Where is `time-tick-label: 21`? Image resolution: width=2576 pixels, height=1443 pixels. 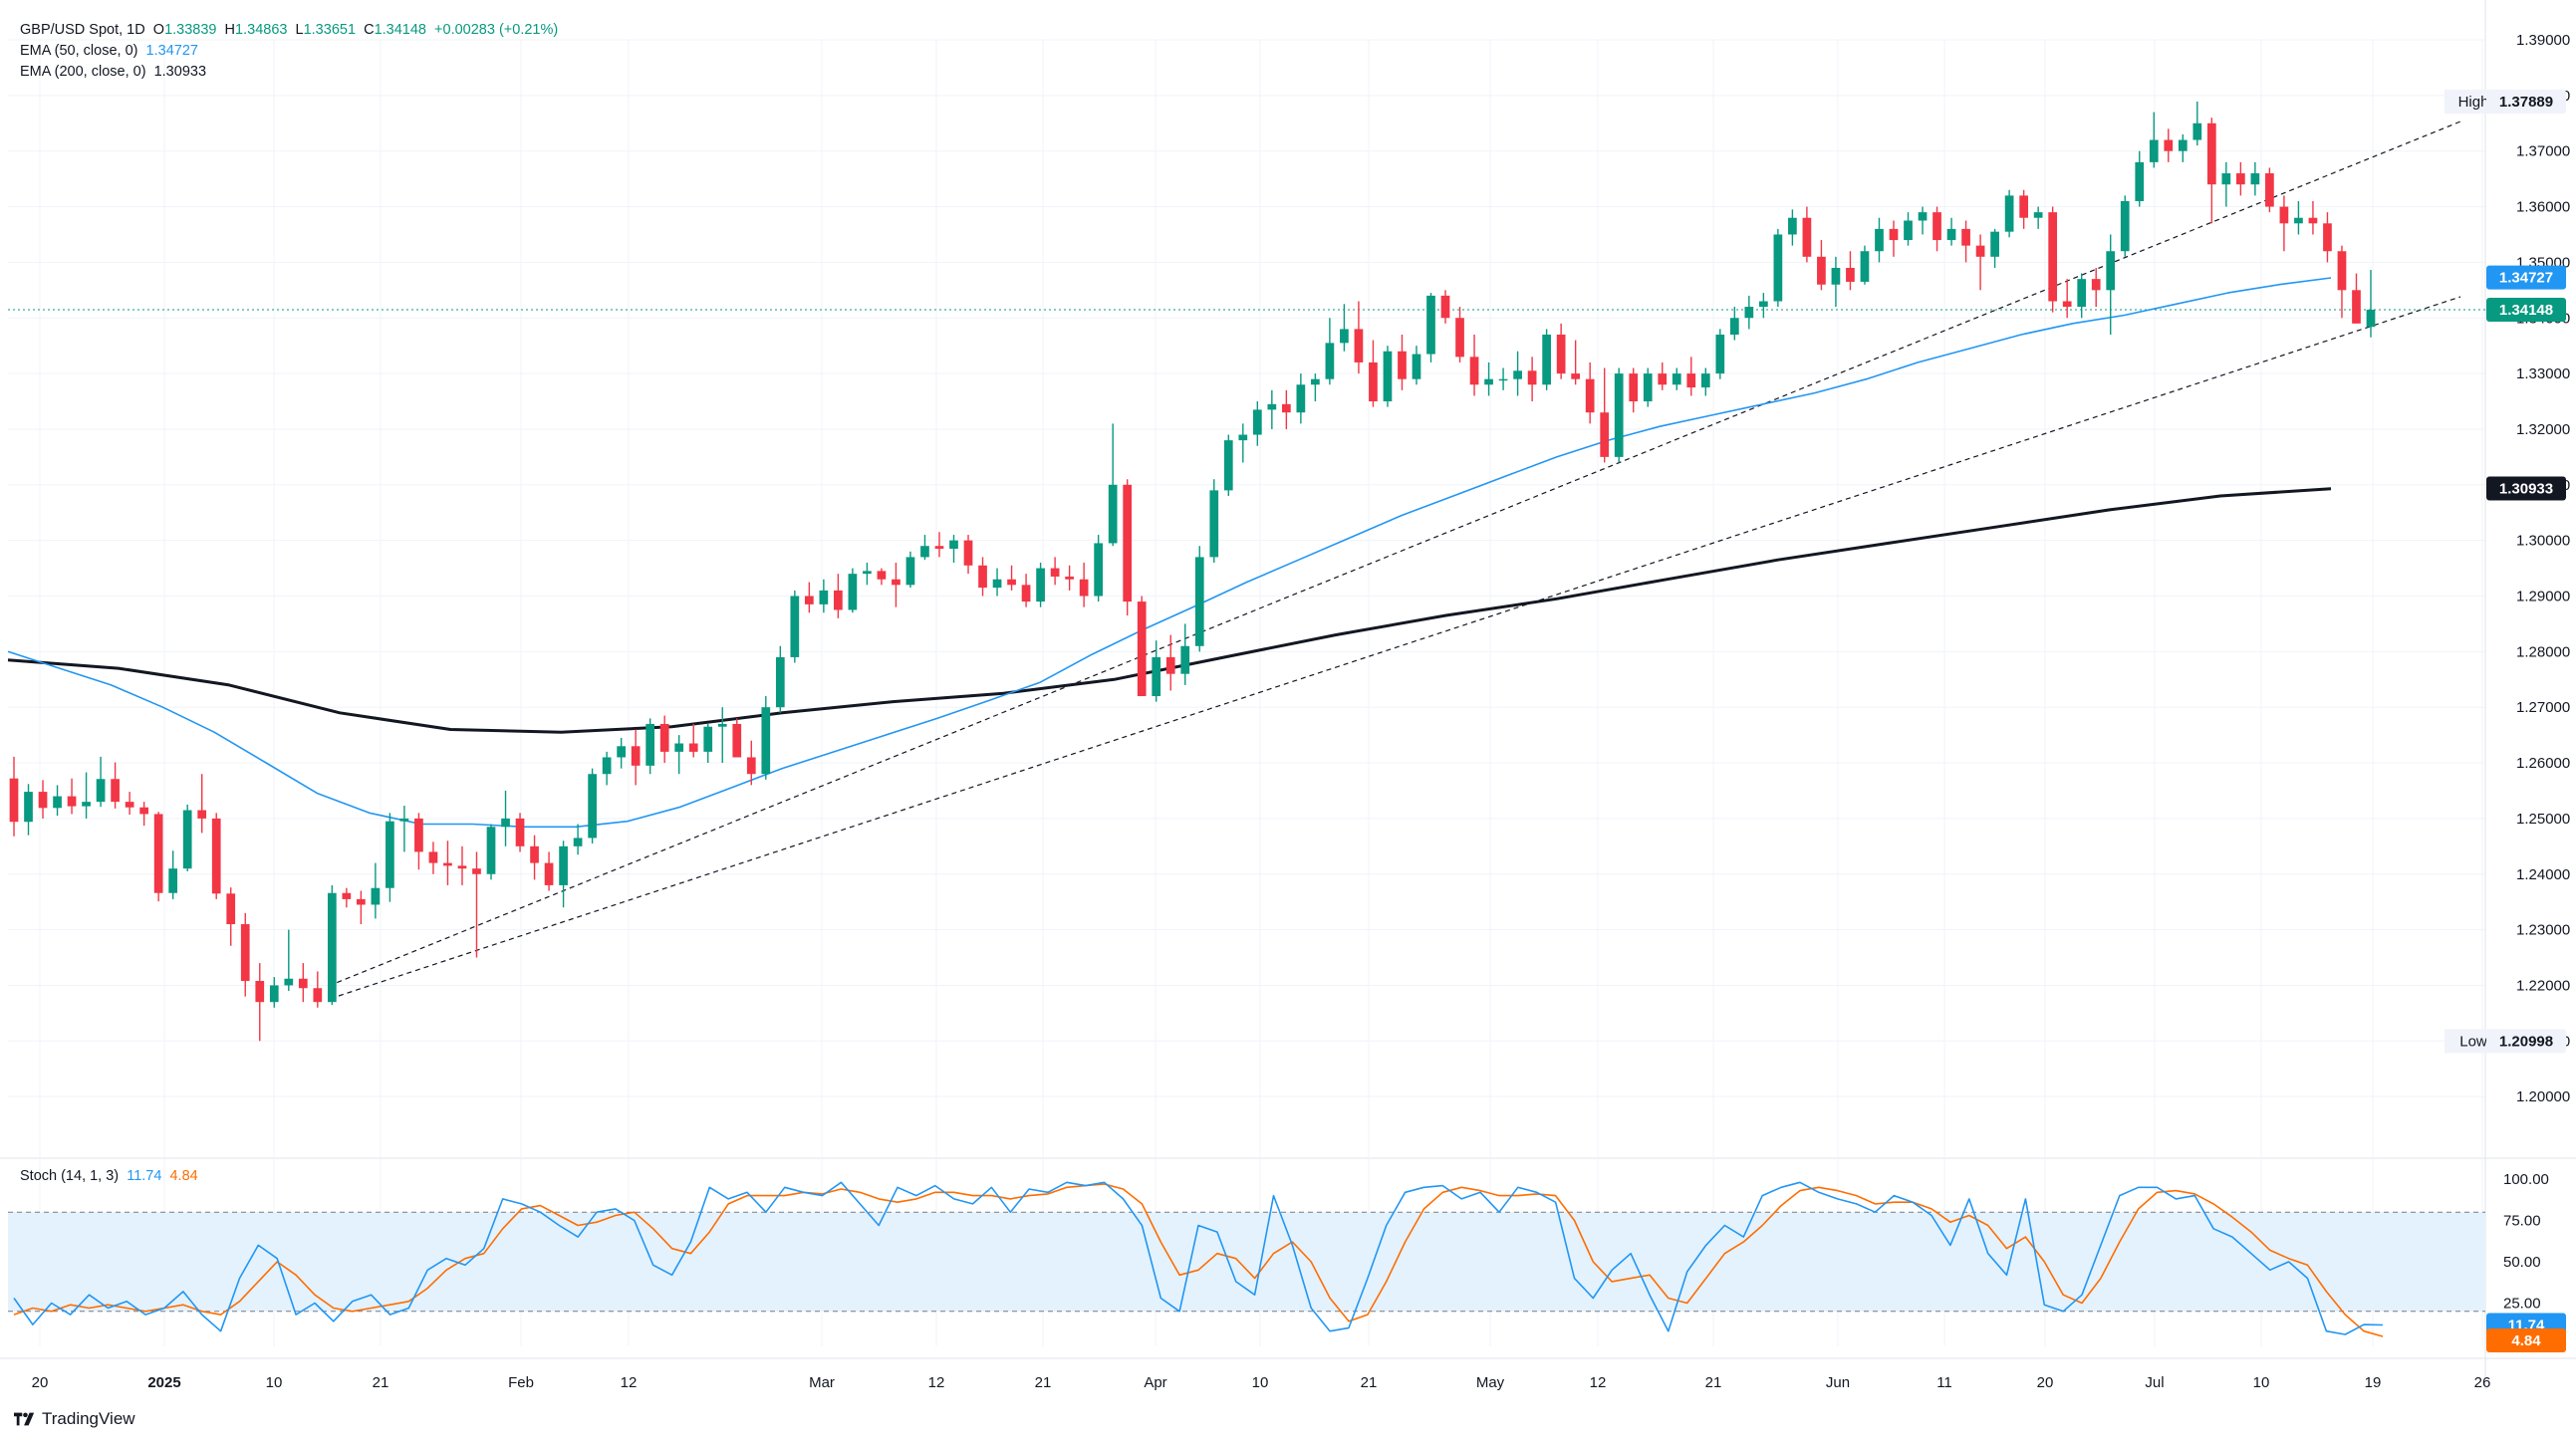
time-tick-label: 21 is located at coordinates (381, 1382).